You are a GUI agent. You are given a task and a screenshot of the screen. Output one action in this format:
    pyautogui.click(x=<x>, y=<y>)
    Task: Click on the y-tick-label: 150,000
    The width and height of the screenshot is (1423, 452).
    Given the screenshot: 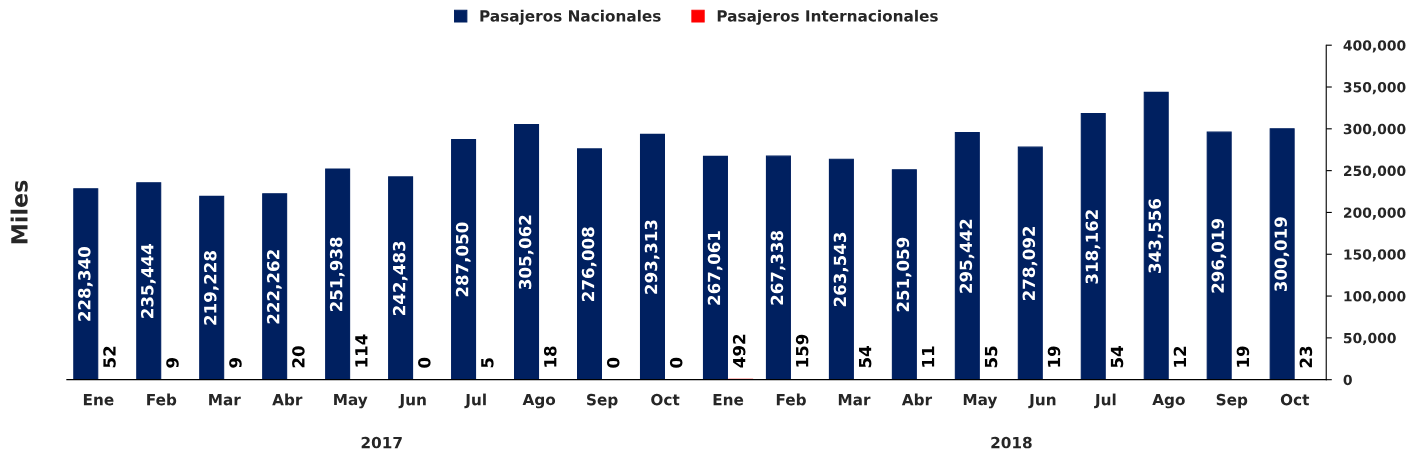 What is the action you would take?
    pyautogui.click(x=1375, y=255)
    